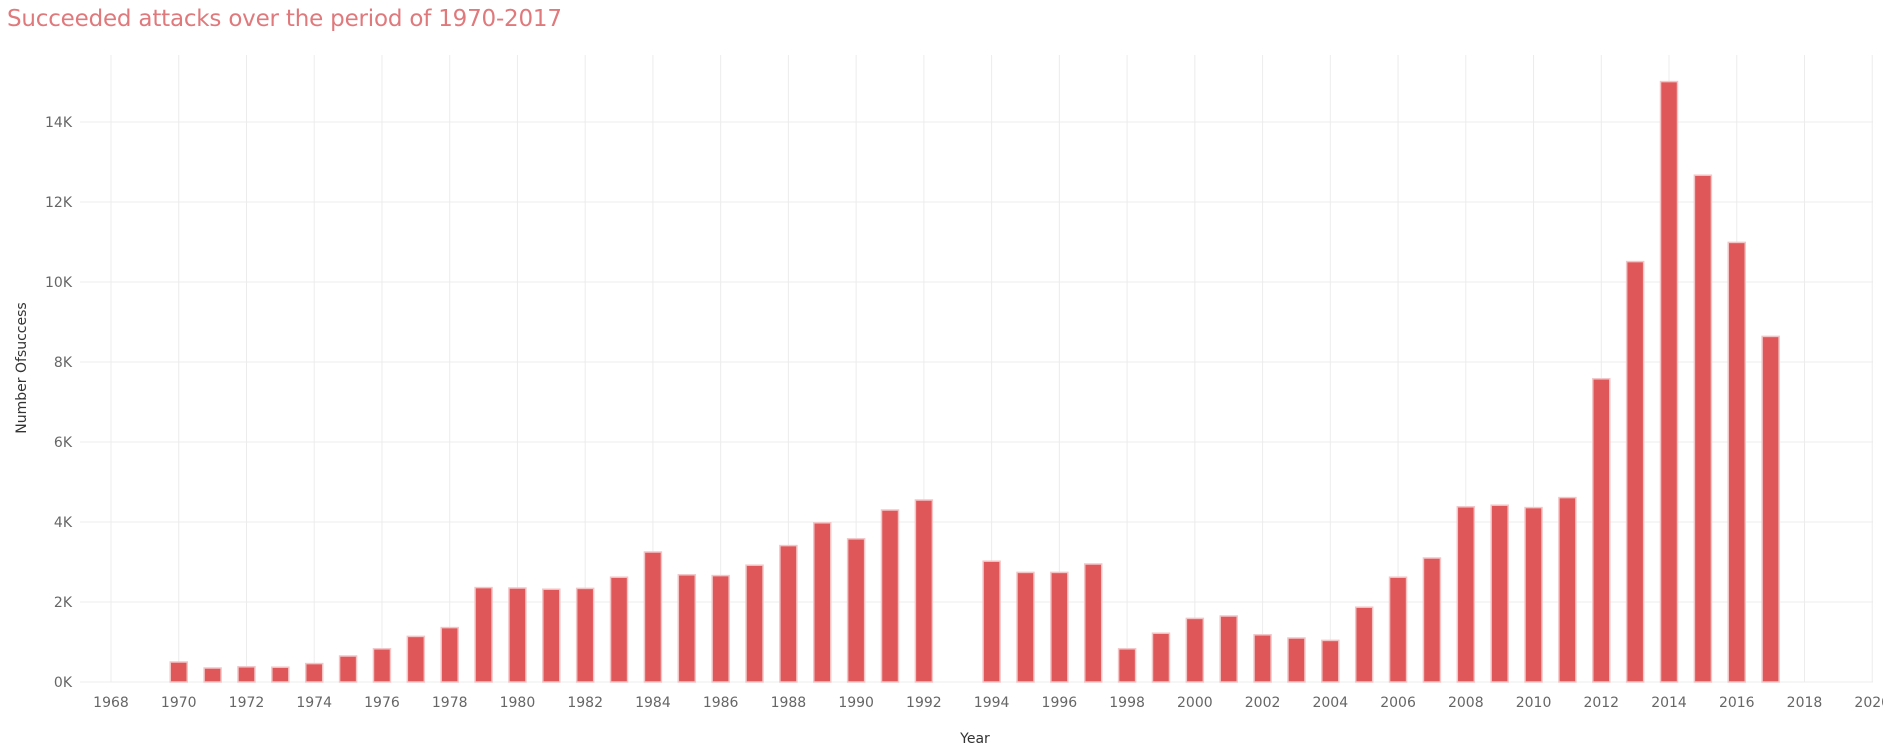  What do you see at coordinates (314, 672) in the screenshot?
I see `bar-1974` at bounding box center [314, 672].